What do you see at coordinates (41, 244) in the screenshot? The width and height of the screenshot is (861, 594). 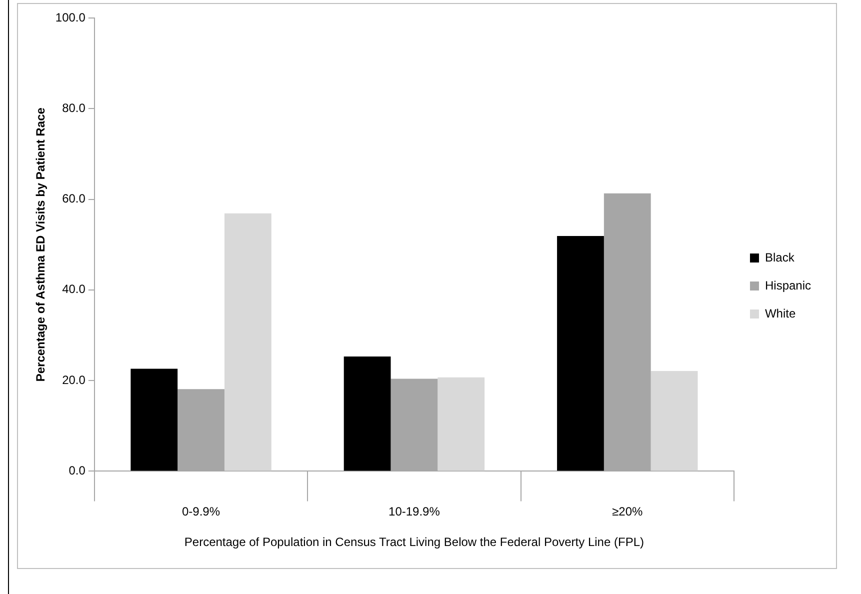 I see `y-axis-title: Percentage of Asthma ED Visits by Patient Race` at bounding box center [41, 244].